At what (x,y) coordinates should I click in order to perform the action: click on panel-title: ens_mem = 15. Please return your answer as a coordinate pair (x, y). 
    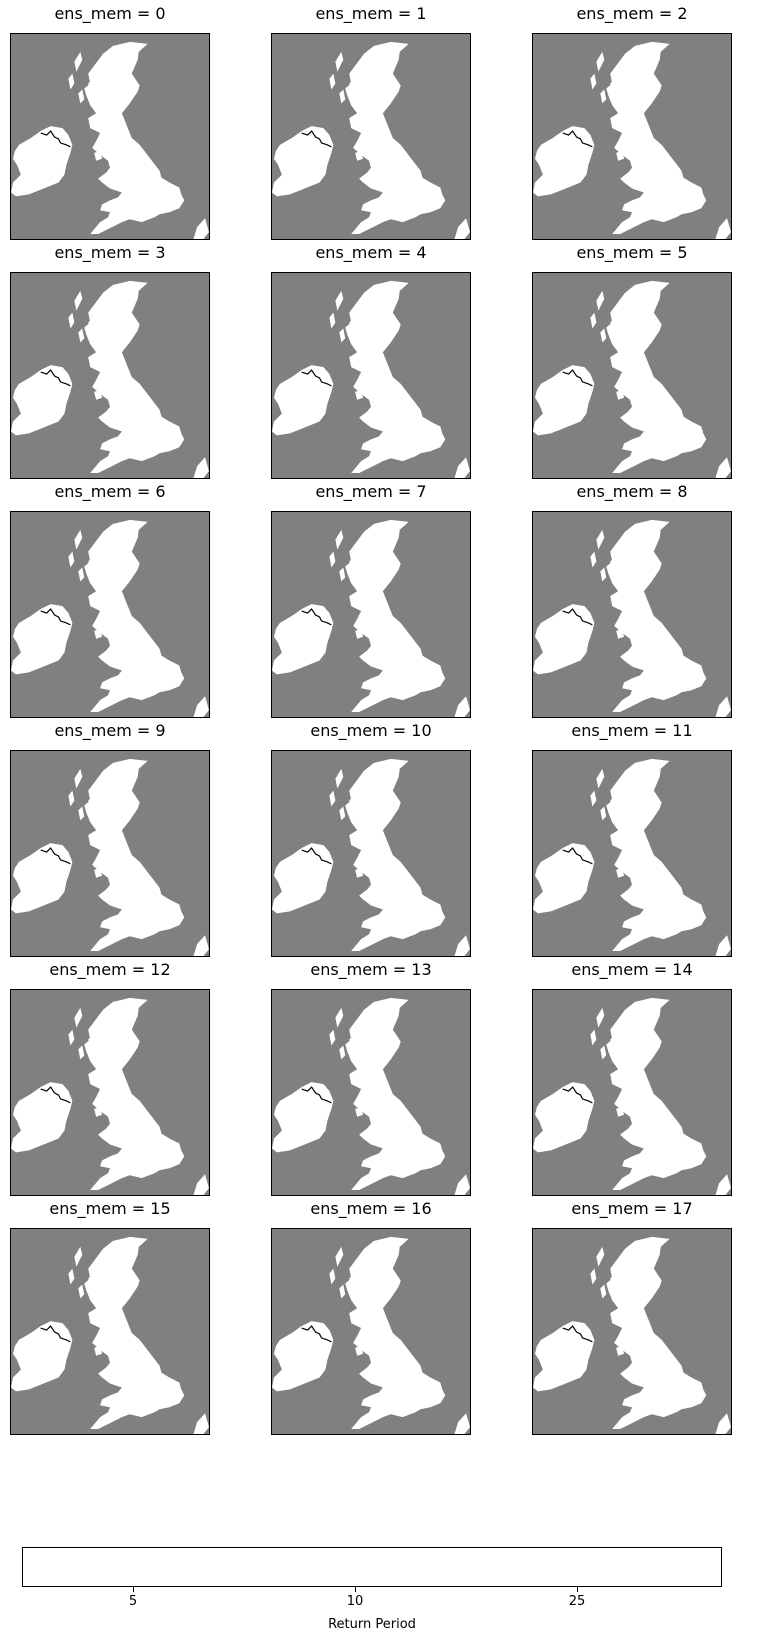
    Looking at the image, I should click on (110, 1208).